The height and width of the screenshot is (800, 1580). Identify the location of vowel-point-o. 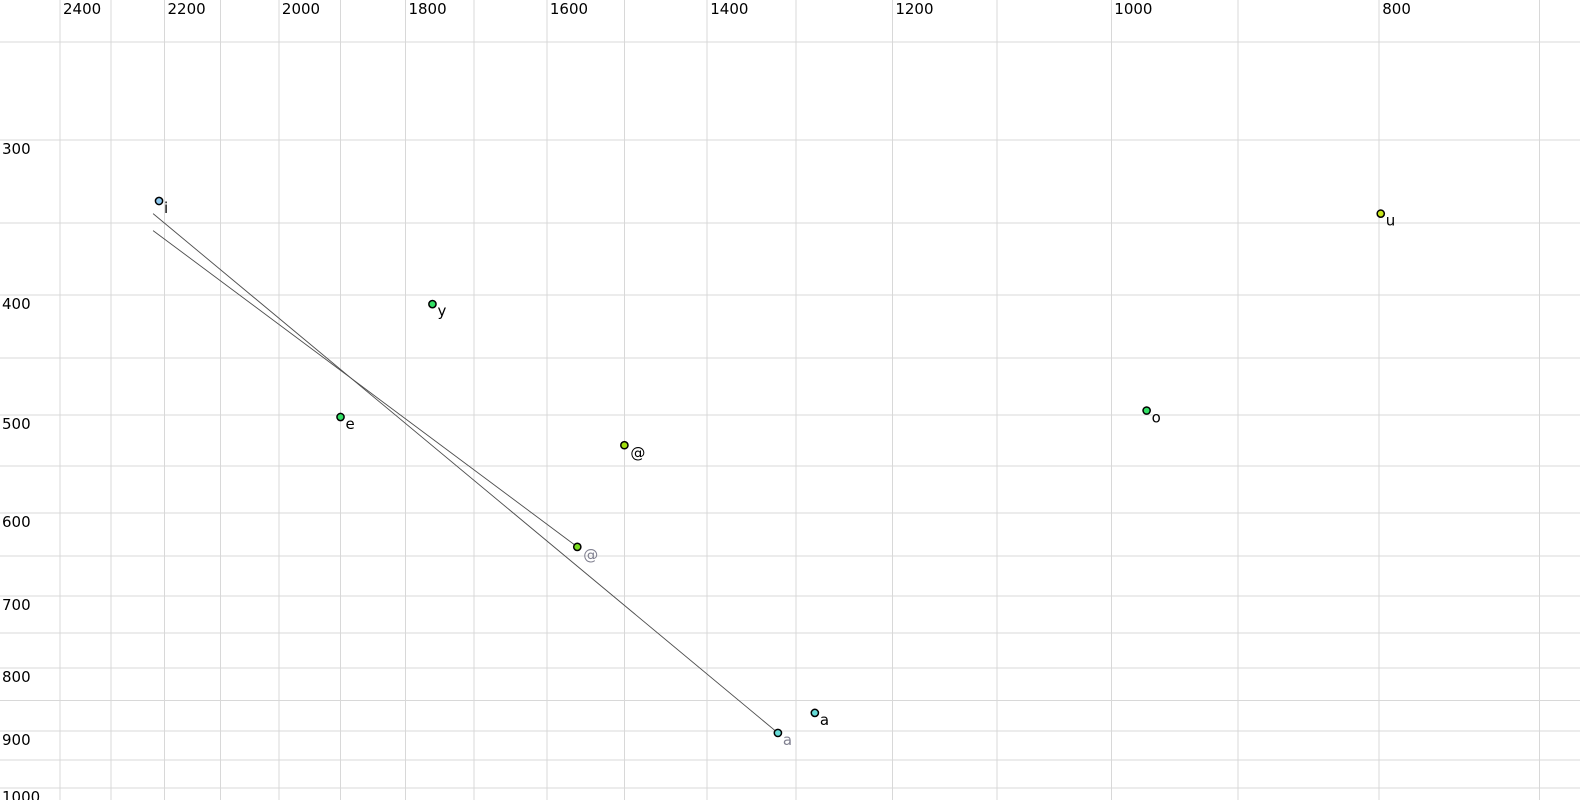
(1146, 410).